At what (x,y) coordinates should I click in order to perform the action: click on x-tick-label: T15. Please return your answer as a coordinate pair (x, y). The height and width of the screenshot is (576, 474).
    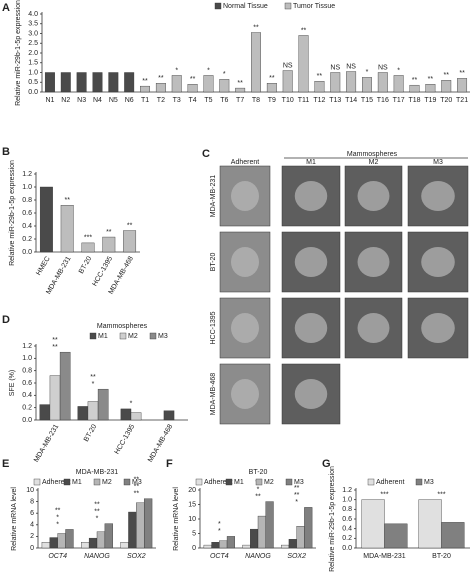
    Looking at the image, I should click on (367, 100).